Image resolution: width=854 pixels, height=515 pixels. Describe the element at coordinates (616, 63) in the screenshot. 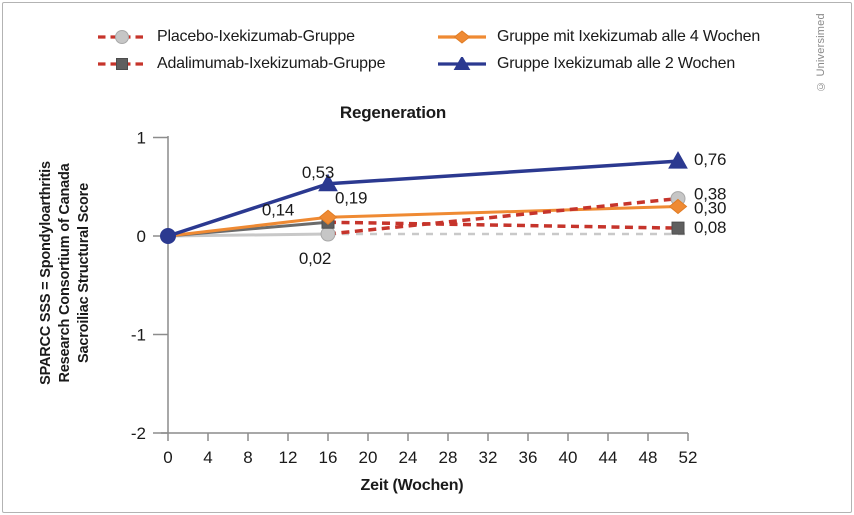

I see `legend-label-ixe-q2w: Gruppe Ixekizumab alle 2 Wochen` at that location.